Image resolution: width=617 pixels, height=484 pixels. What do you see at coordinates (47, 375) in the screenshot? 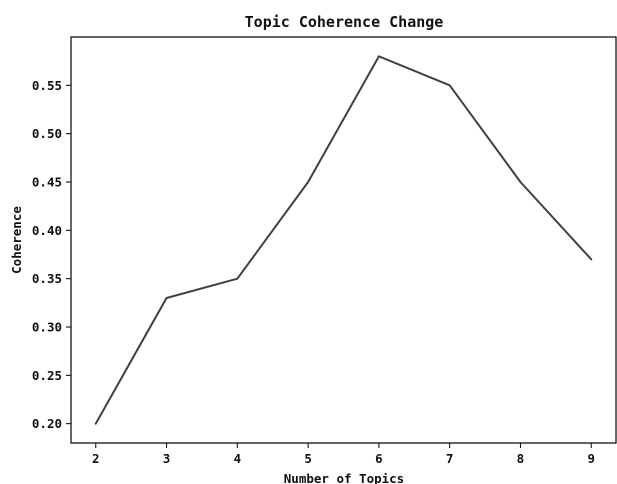
I see `y-tick-label: 0.25` at bounding box center [47, 375].